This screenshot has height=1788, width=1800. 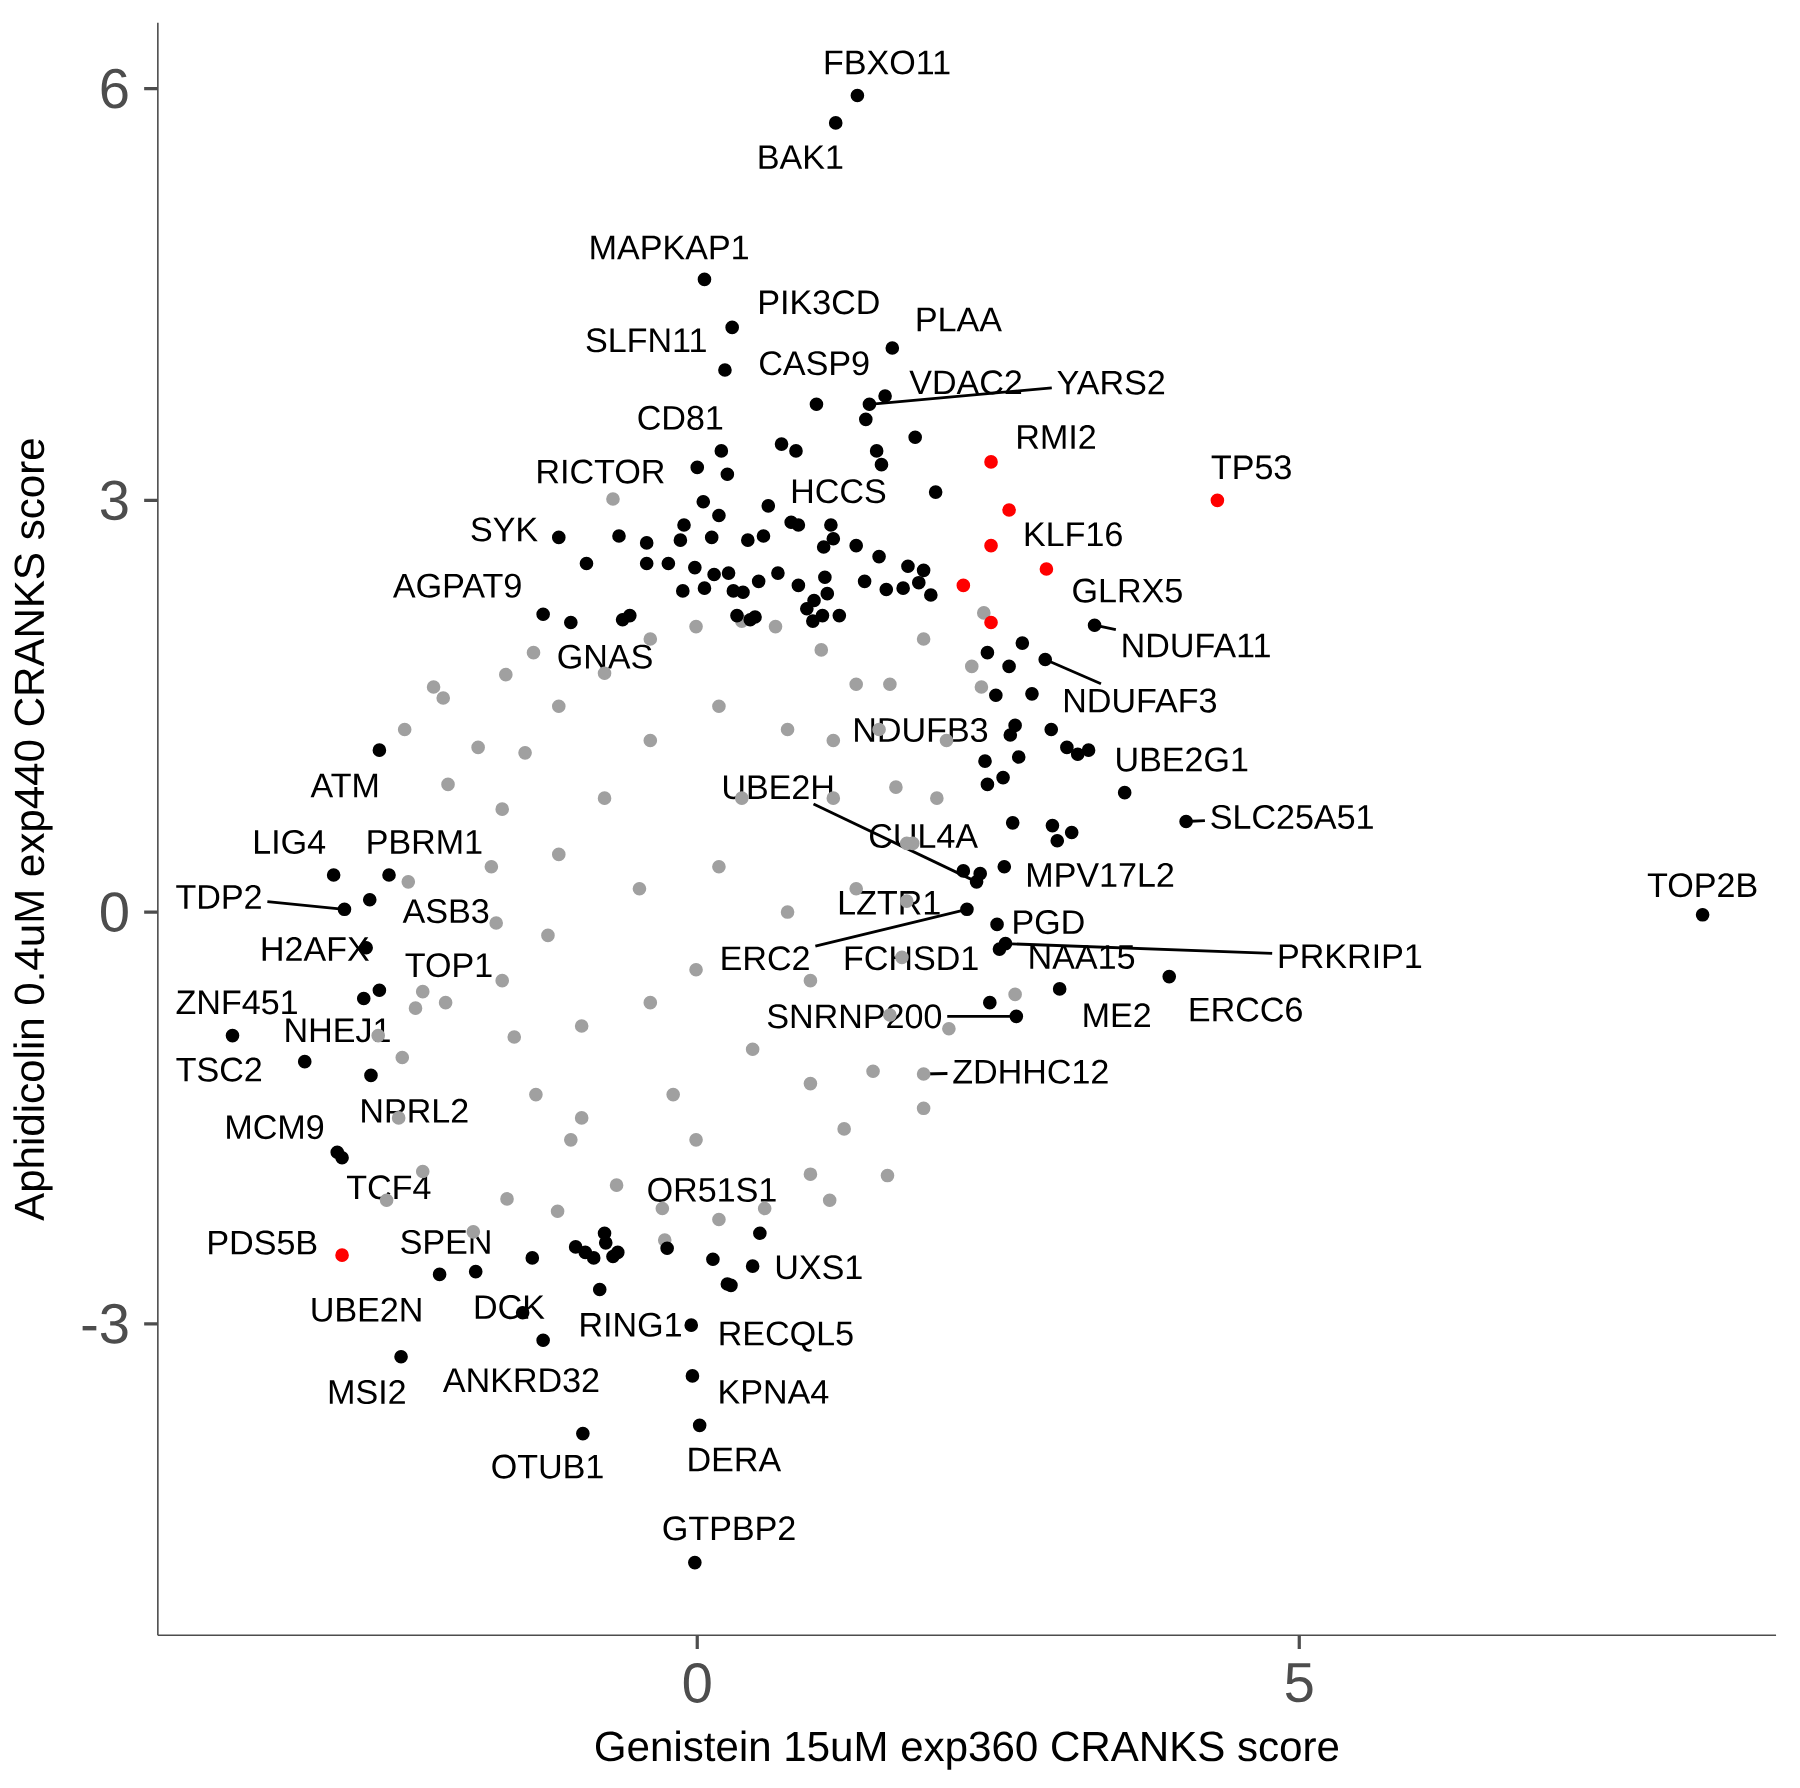 What do you see at coordinates (1101, 874) in the screenshot?
I see `annotation: MPV17L2` at bounding box center [1101, 874].